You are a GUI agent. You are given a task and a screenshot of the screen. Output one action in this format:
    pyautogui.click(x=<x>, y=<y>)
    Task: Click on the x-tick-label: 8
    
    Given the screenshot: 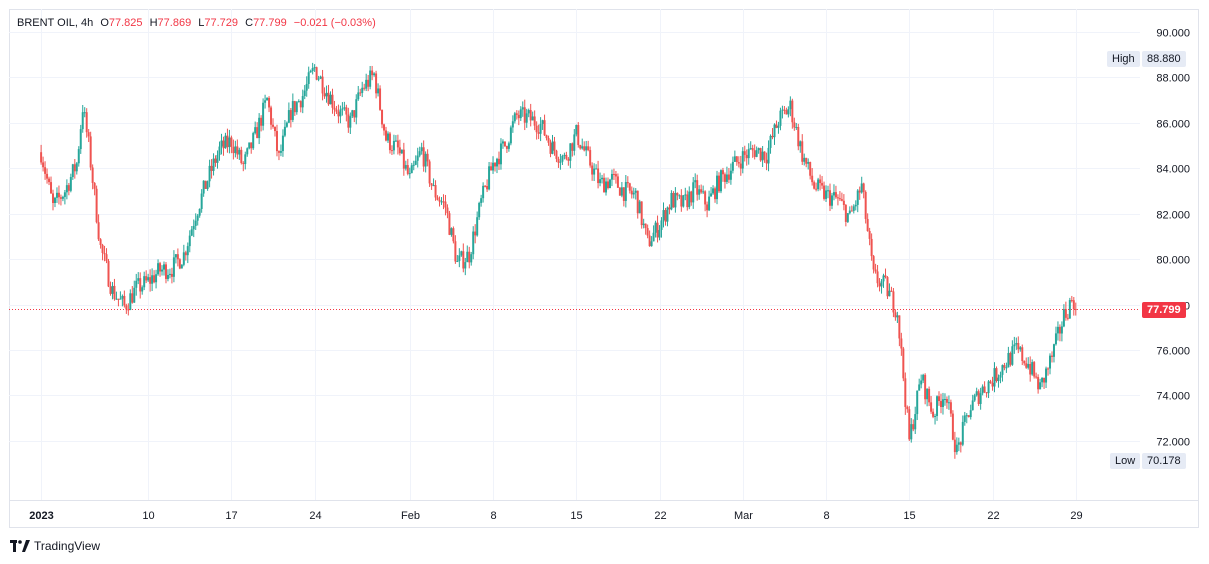 What is the action you would take?
    pyautogui.click(x=826, y=516)
    